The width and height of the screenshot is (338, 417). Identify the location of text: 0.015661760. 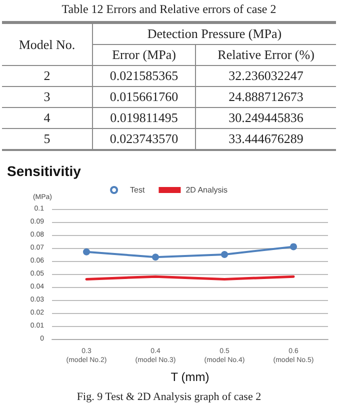
(144, 97).